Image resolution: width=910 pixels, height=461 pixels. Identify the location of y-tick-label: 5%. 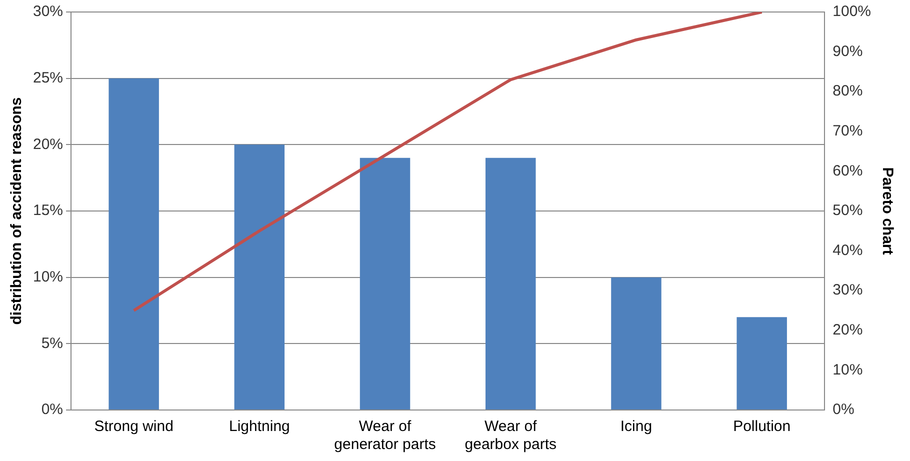
(52, 343).